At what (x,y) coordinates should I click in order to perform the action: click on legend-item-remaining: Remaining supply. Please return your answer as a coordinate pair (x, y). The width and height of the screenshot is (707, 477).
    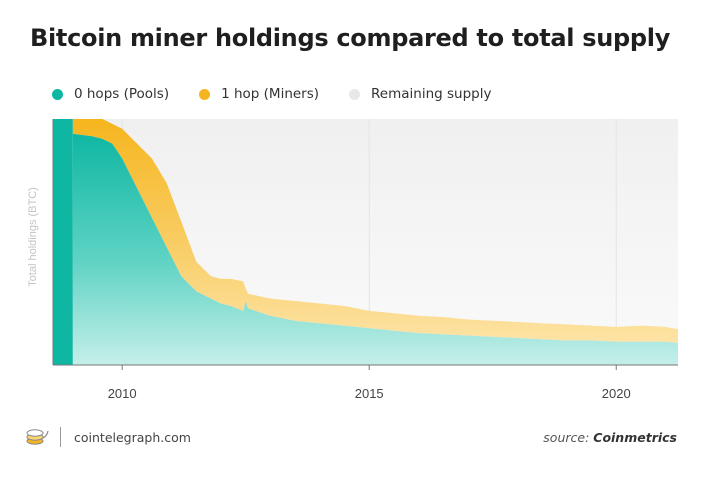
    Looking at the image, I should click on (420, 94).